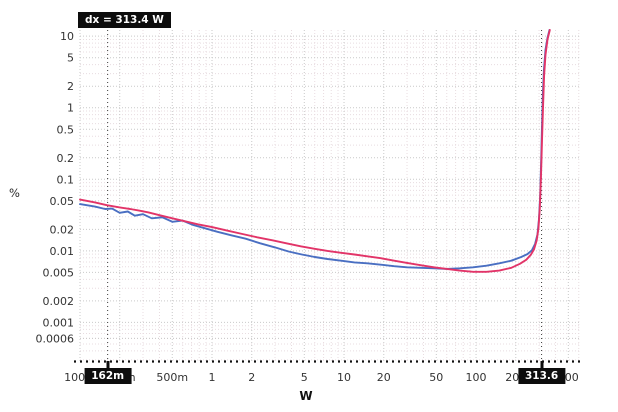 The image size is (618, 412). What do you see at coordinates (70, 58) in the screenshot?
I see `y-tick-label: 5` at bounding box center [70, 58].